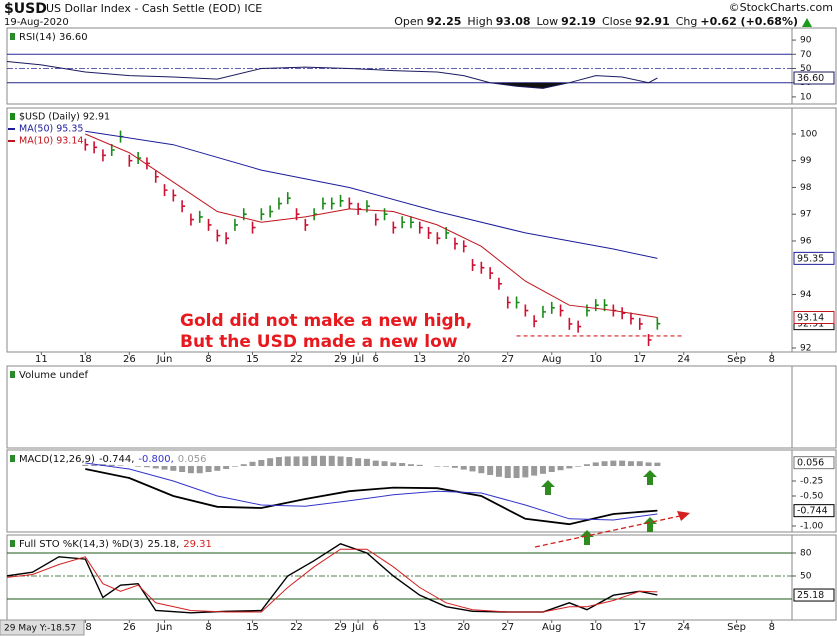 This screenshot has width=837, height=636. I want to click on quote-label: Chg, so click(687, 21).